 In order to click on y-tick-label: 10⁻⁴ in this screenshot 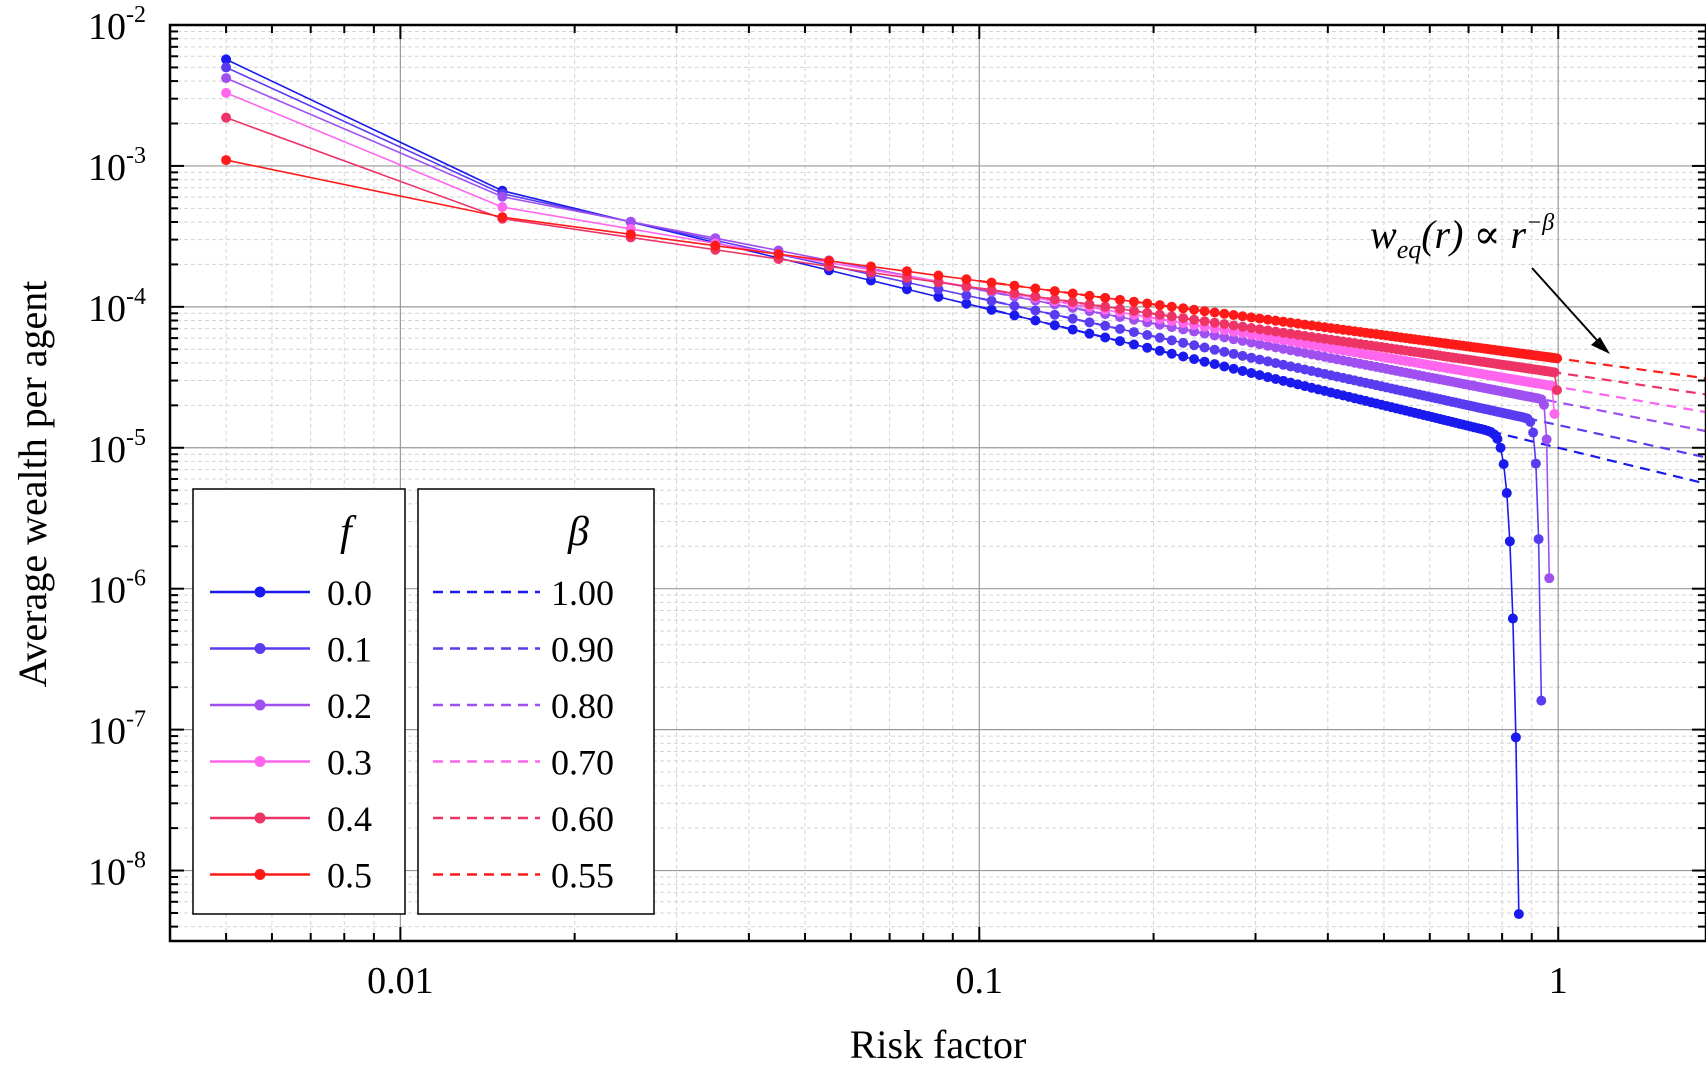, I will do `click(117, 307)`.